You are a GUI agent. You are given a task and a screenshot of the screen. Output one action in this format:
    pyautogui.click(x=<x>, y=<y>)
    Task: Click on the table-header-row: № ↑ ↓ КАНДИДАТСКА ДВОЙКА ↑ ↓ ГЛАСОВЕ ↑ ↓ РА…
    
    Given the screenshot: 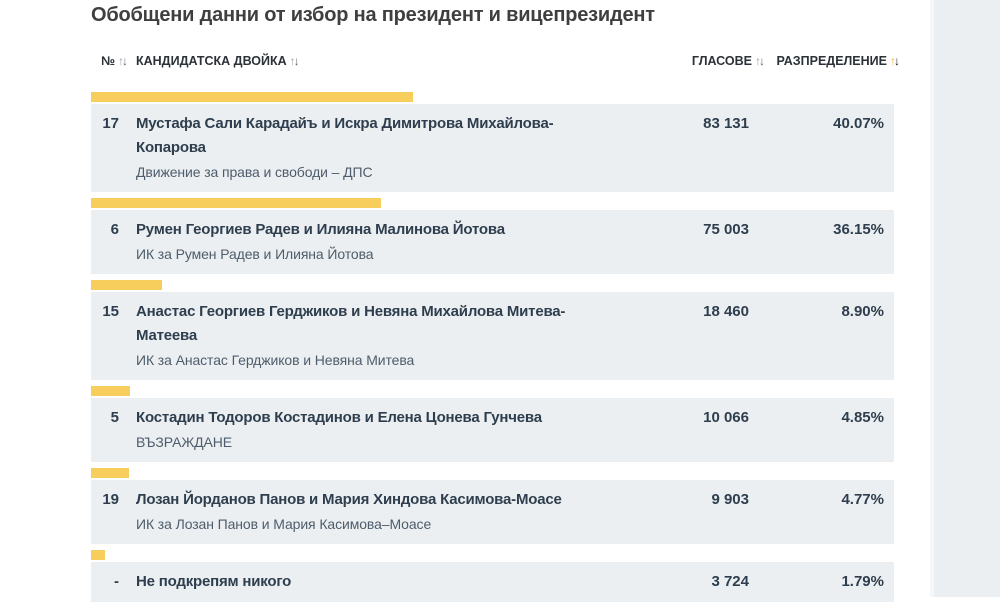 What is the action you would take?
    pyautogui.click(x=495, y=61)
    